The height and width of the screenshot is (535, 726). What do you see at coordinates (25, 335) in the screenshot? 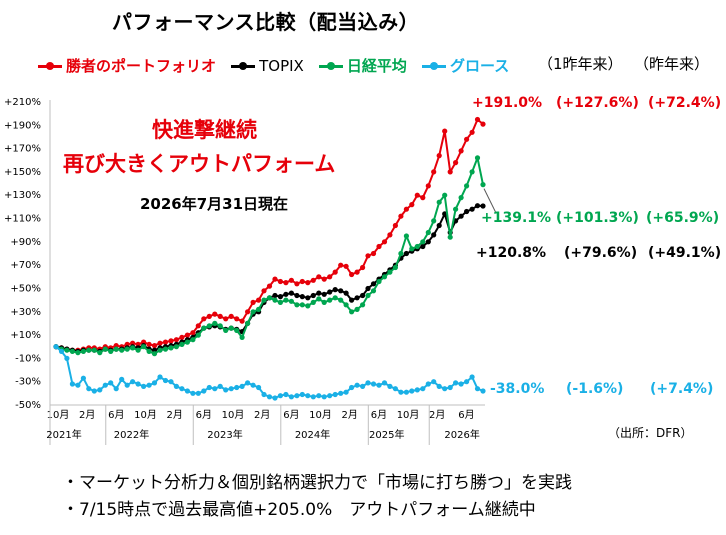
I see `y-tick-label: +10%` at bounding box center [25, 335].